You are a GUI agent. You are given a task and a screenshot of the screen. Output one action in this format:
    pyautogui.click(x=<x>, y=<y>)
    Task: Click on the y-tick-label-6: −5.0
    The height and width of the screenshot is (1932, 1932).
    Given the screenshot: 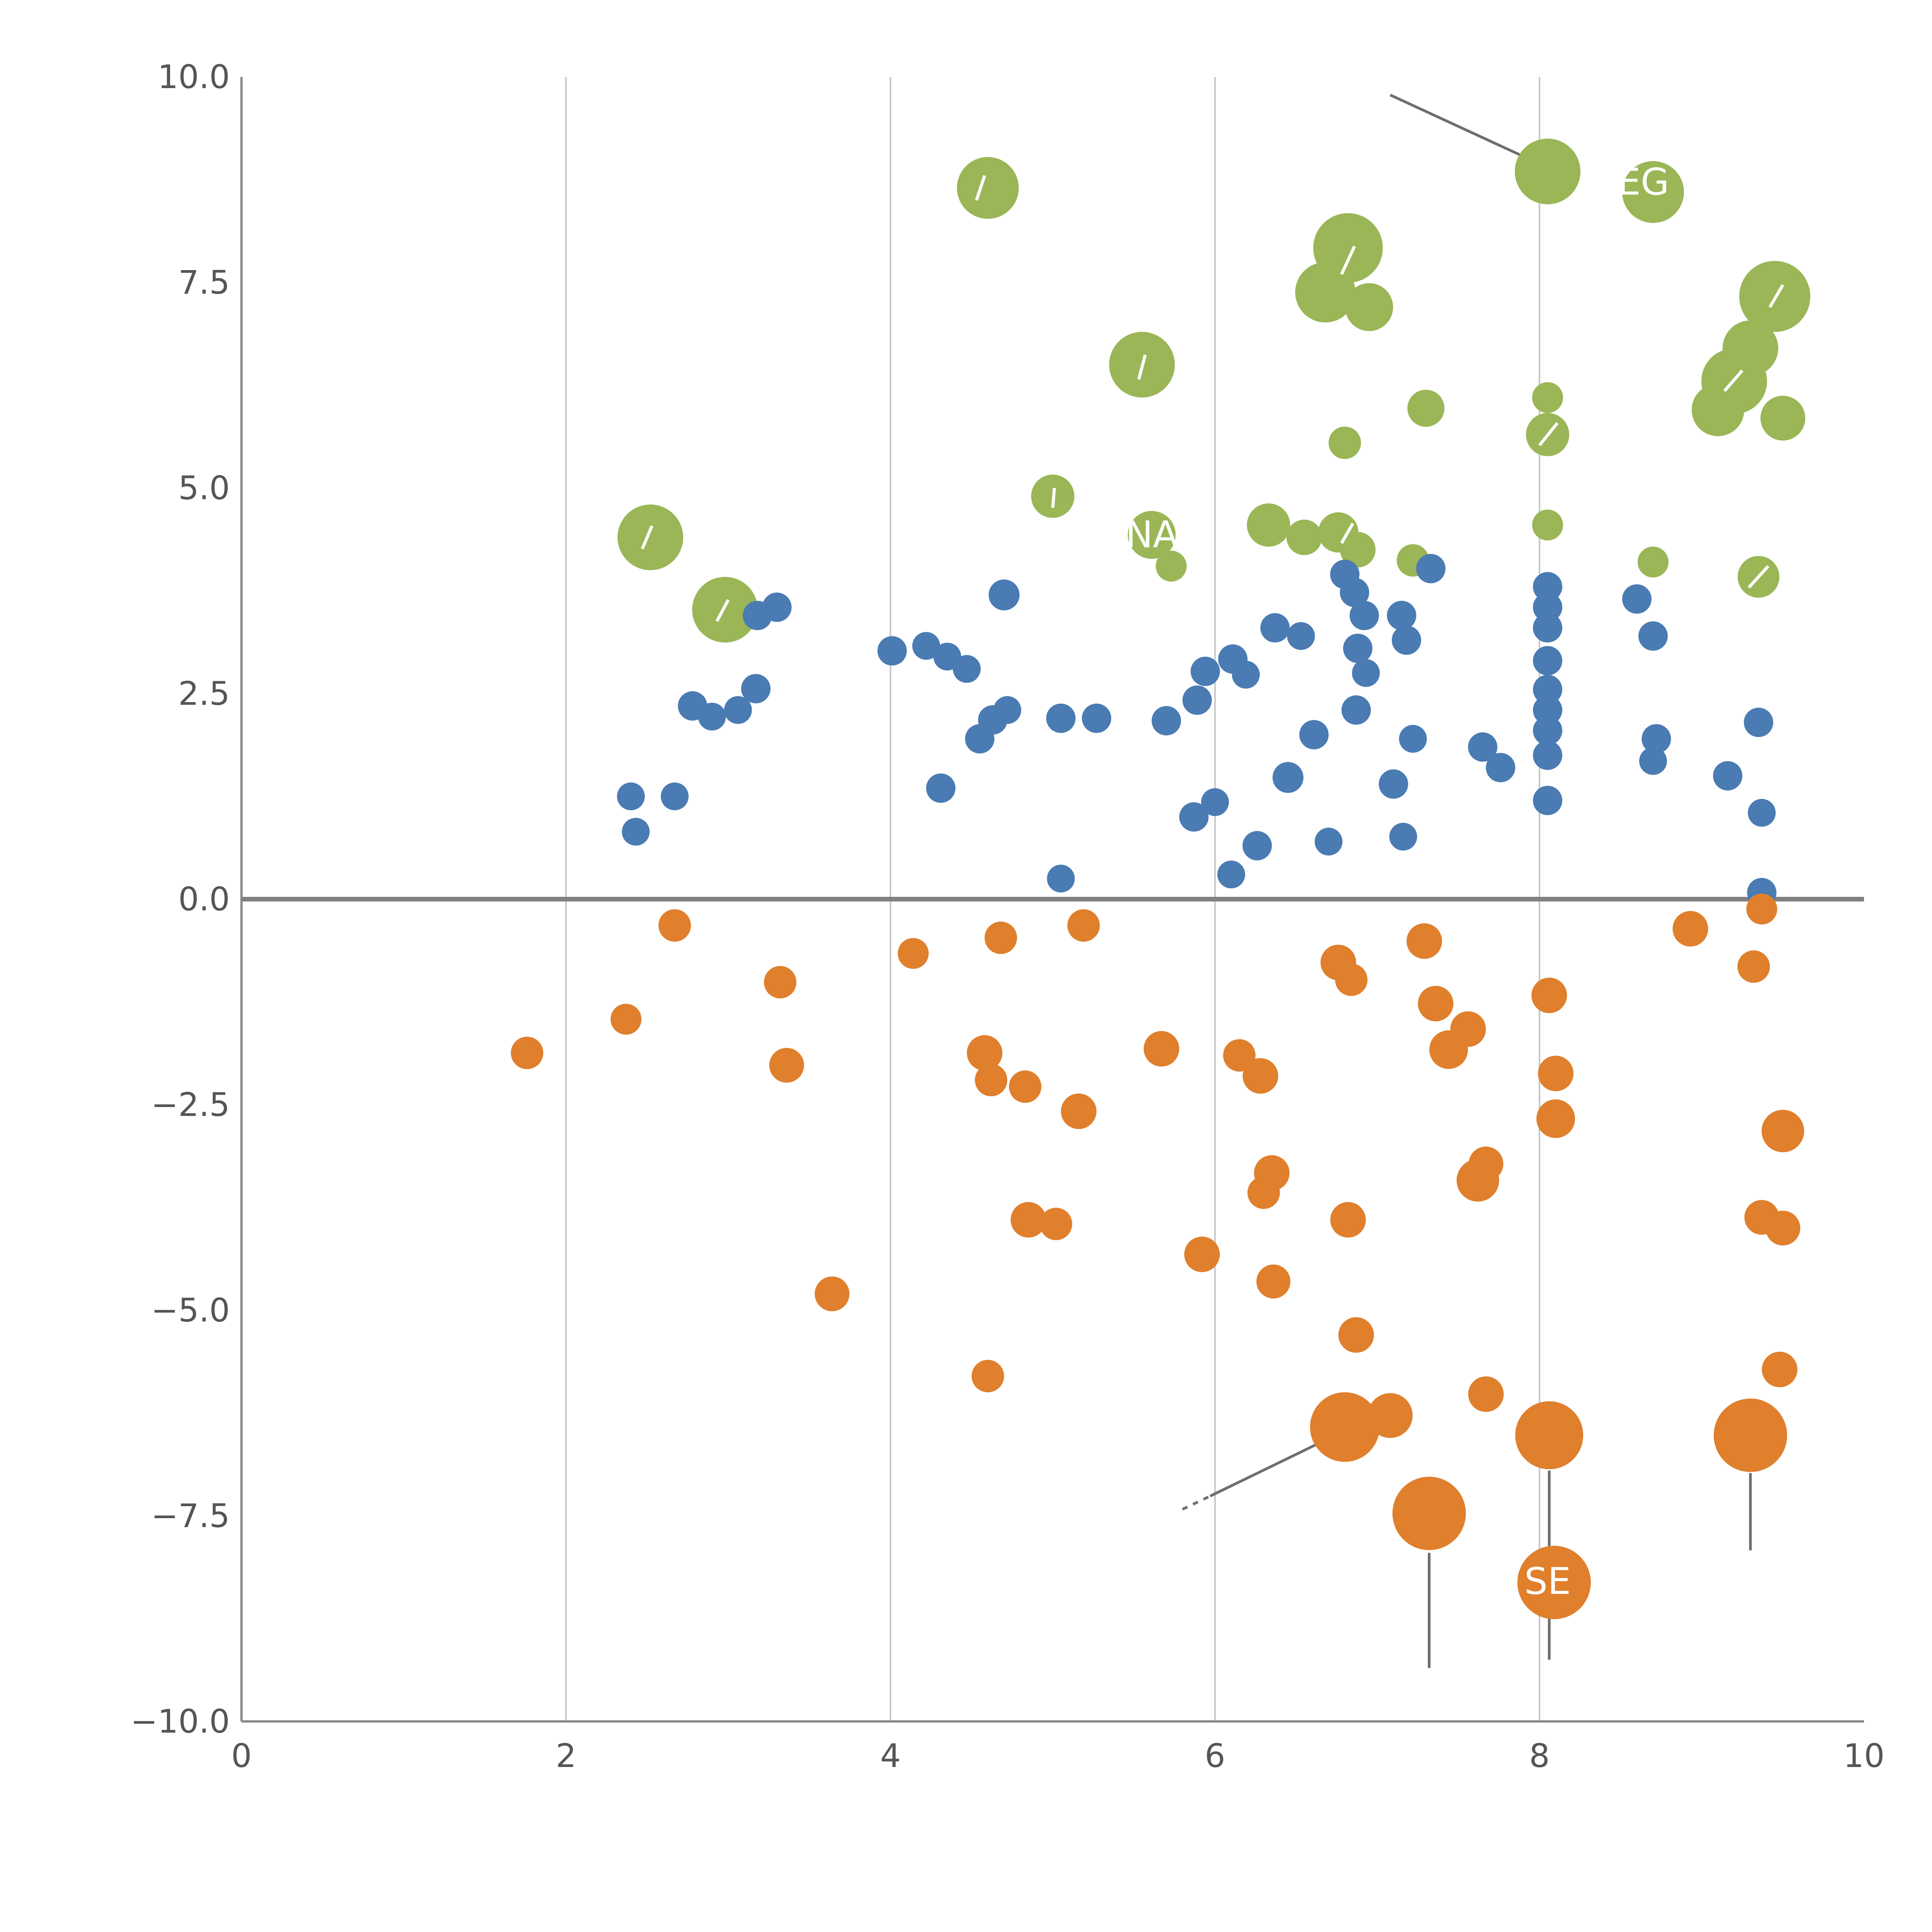 What is the action you would take?
    pyautogui.click(x=191, y=1310)
    